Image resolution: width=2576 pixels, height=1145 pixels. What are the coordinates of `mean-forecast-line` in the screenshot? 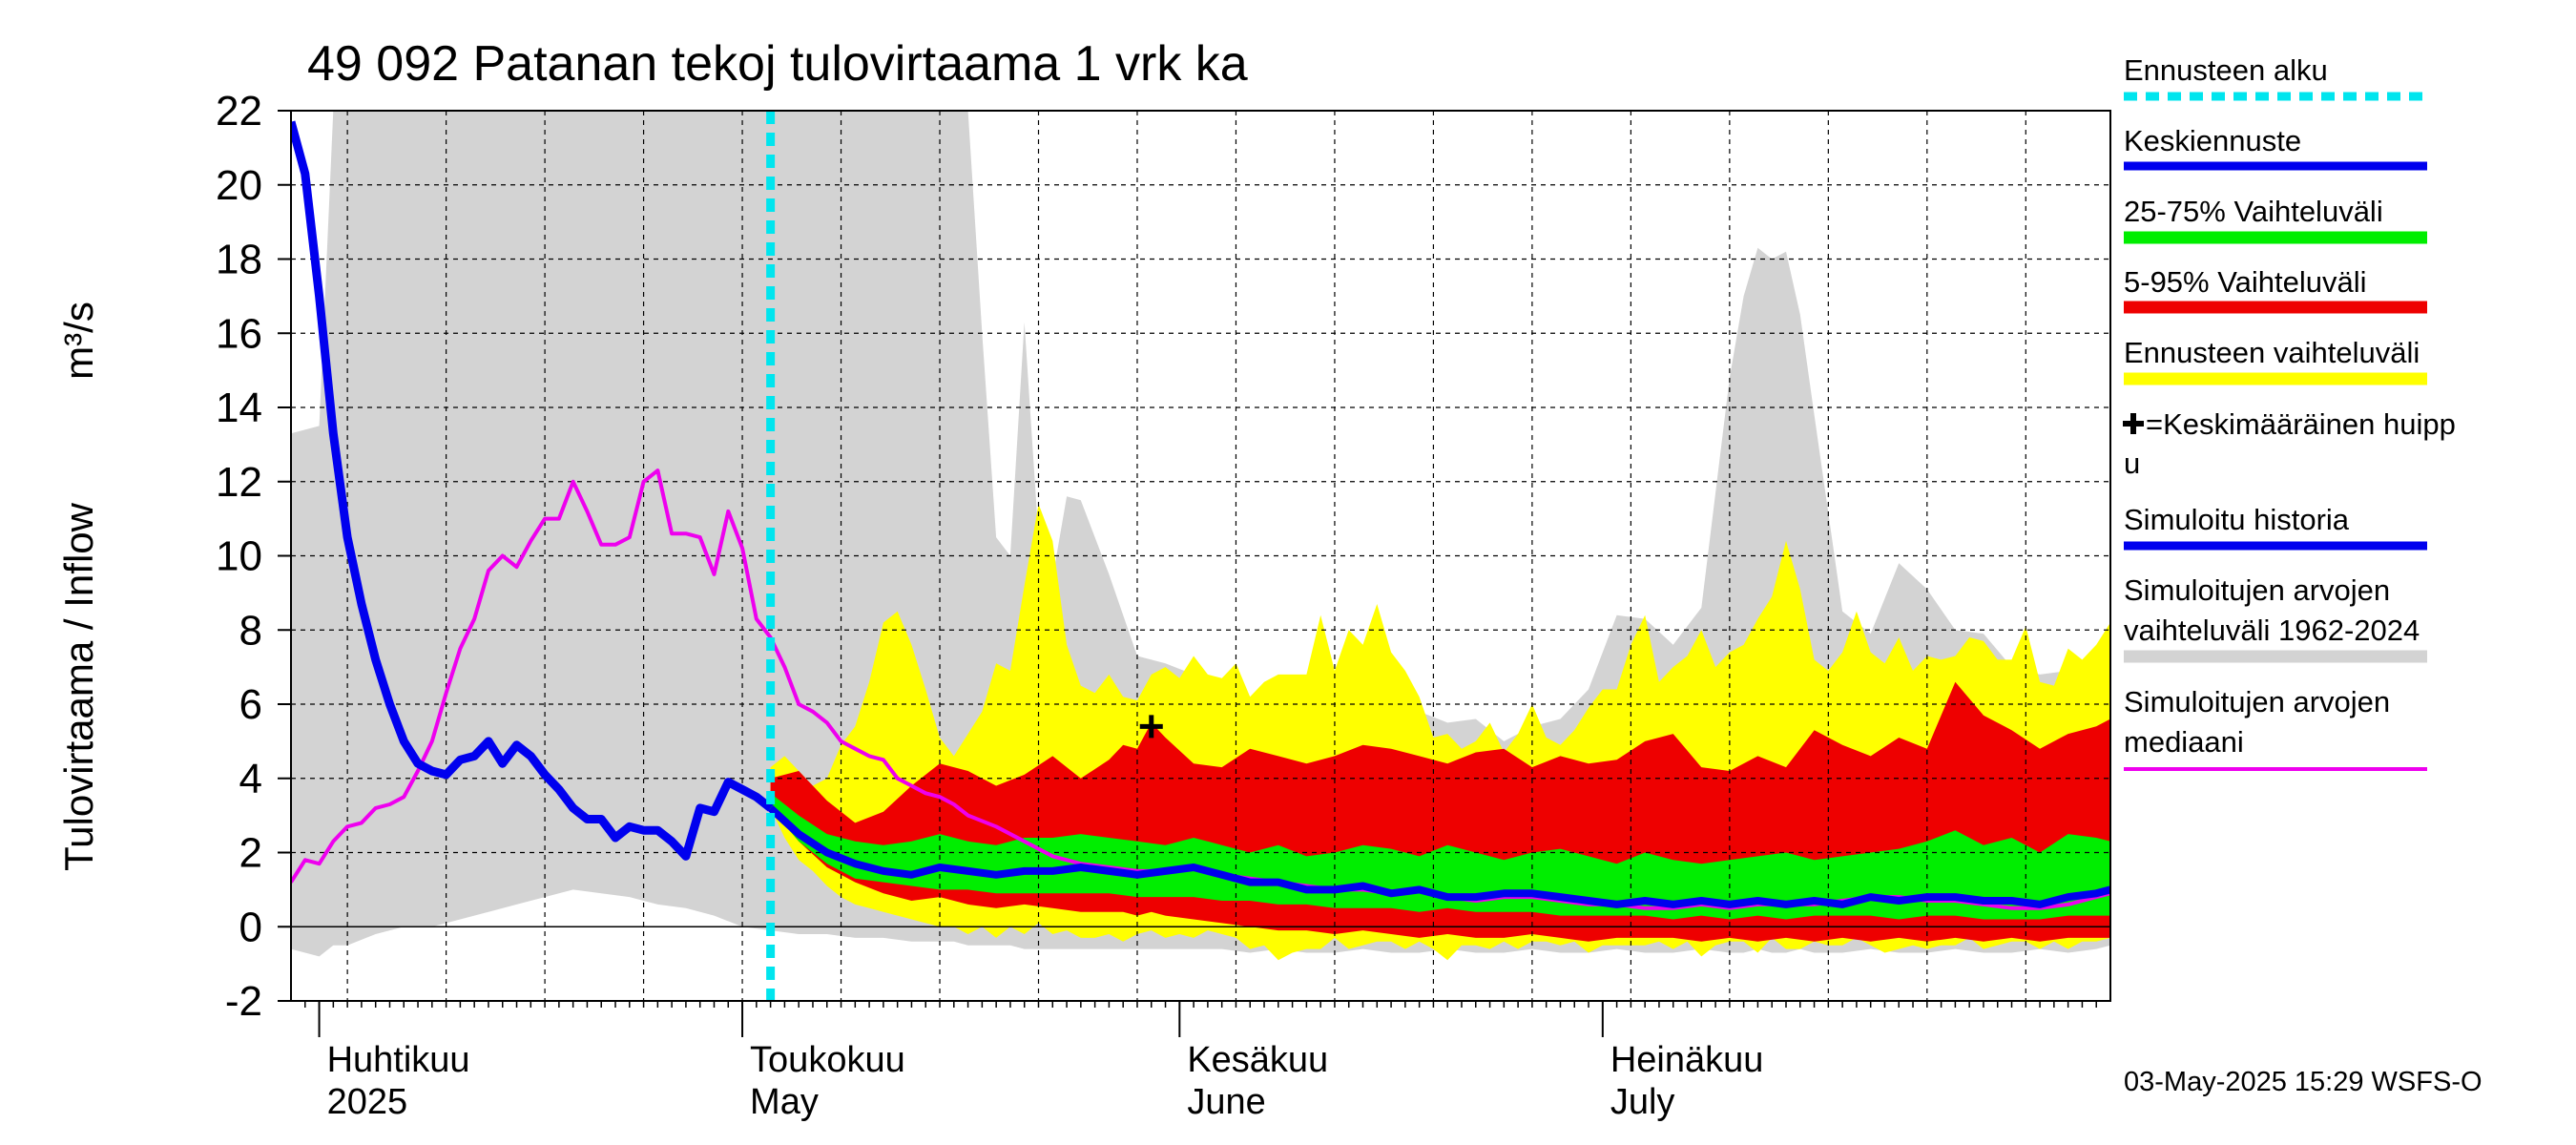 It's located at (1438, 856).